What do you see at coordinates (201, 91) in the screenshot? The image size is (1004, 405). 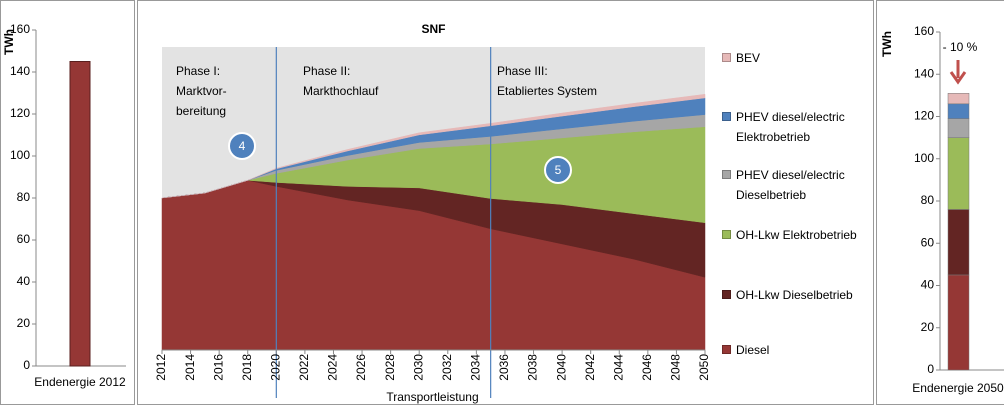 I see `phase-label: Marktvor-` at bounding box center [201, 91].